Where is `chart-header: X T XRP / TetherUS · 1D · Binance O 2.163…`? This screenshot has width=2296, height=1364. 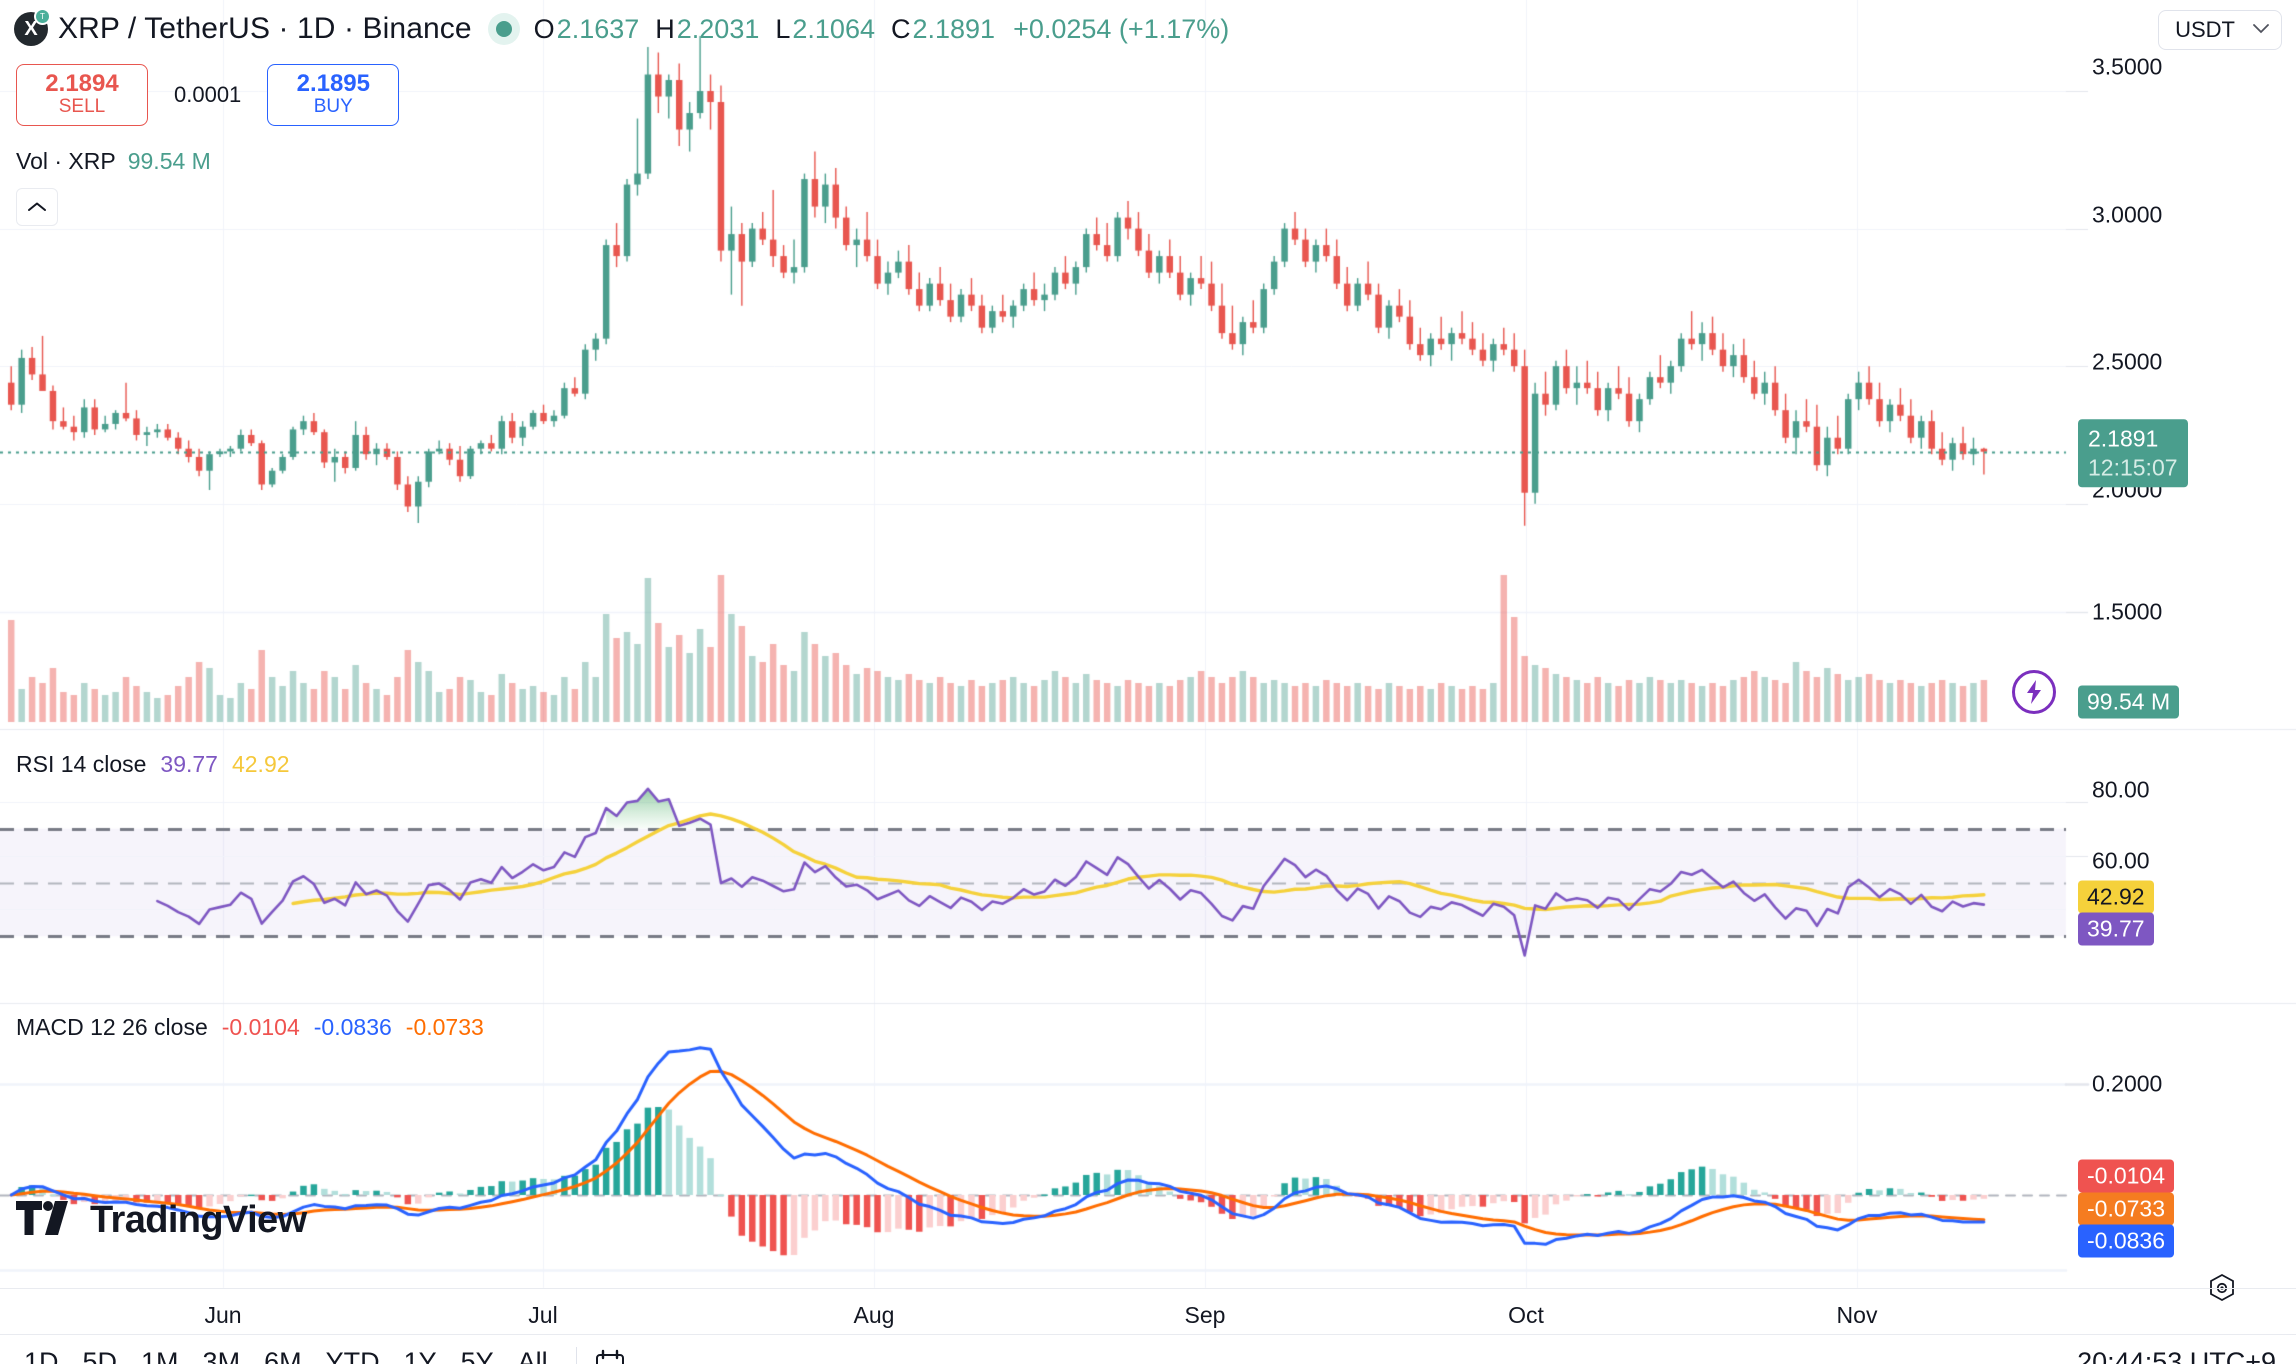 chart-header: X T XRP / TetherUS · 1D · Binance O 2.163… is located at coordinates (1148, 29).